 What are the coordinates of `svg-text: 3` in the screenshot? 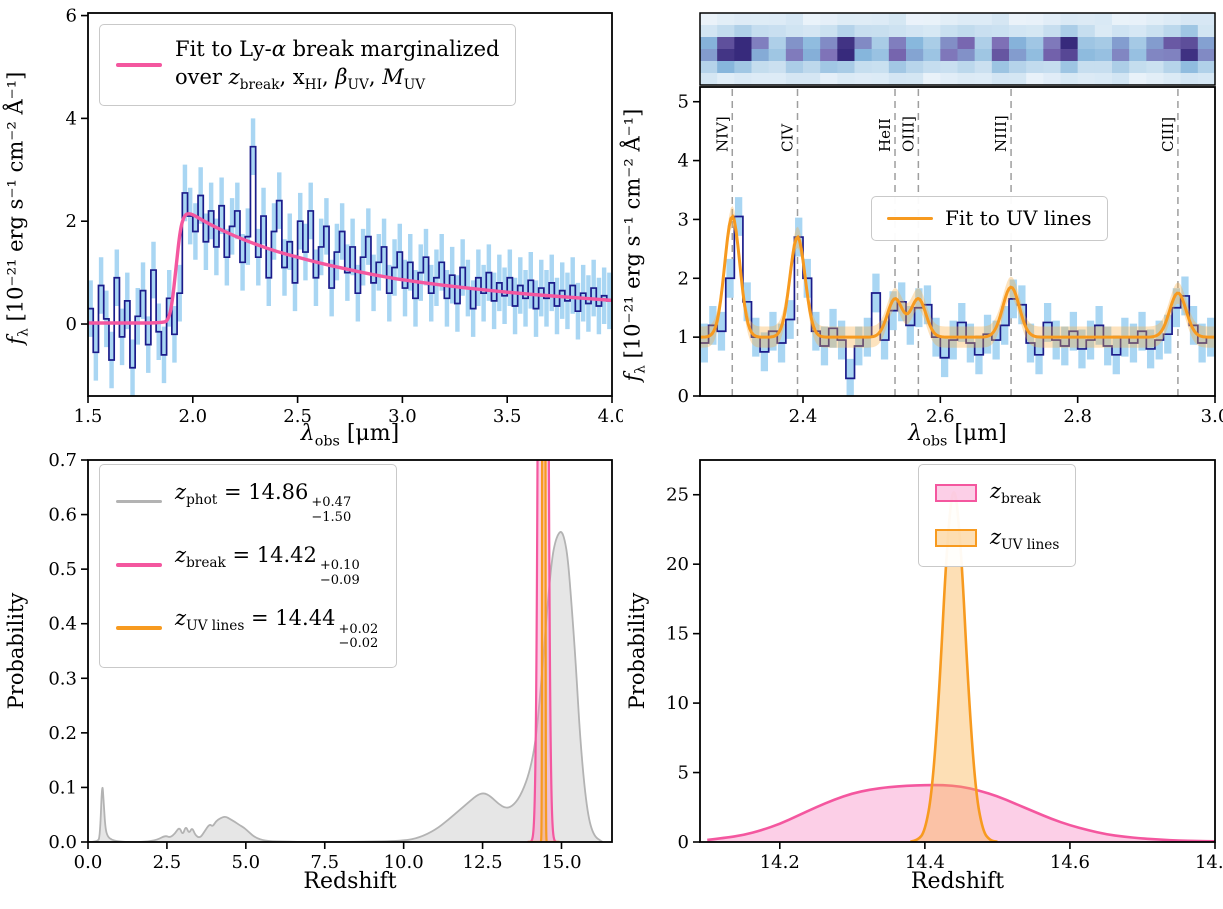 It's located at (683, 219).